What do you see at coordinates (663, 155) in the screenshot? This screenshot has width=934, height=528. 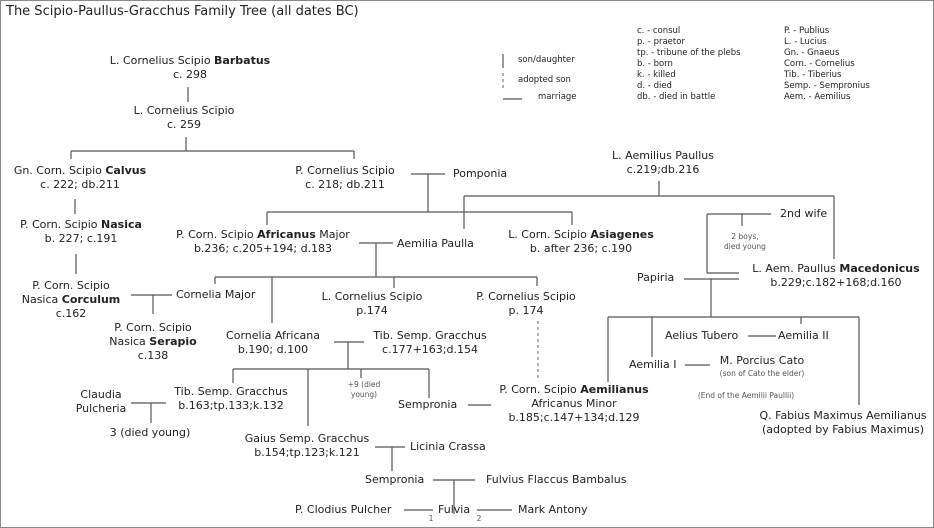 I see `node-text: L. Aemilius Paullus` at bounding box center [663, 155].